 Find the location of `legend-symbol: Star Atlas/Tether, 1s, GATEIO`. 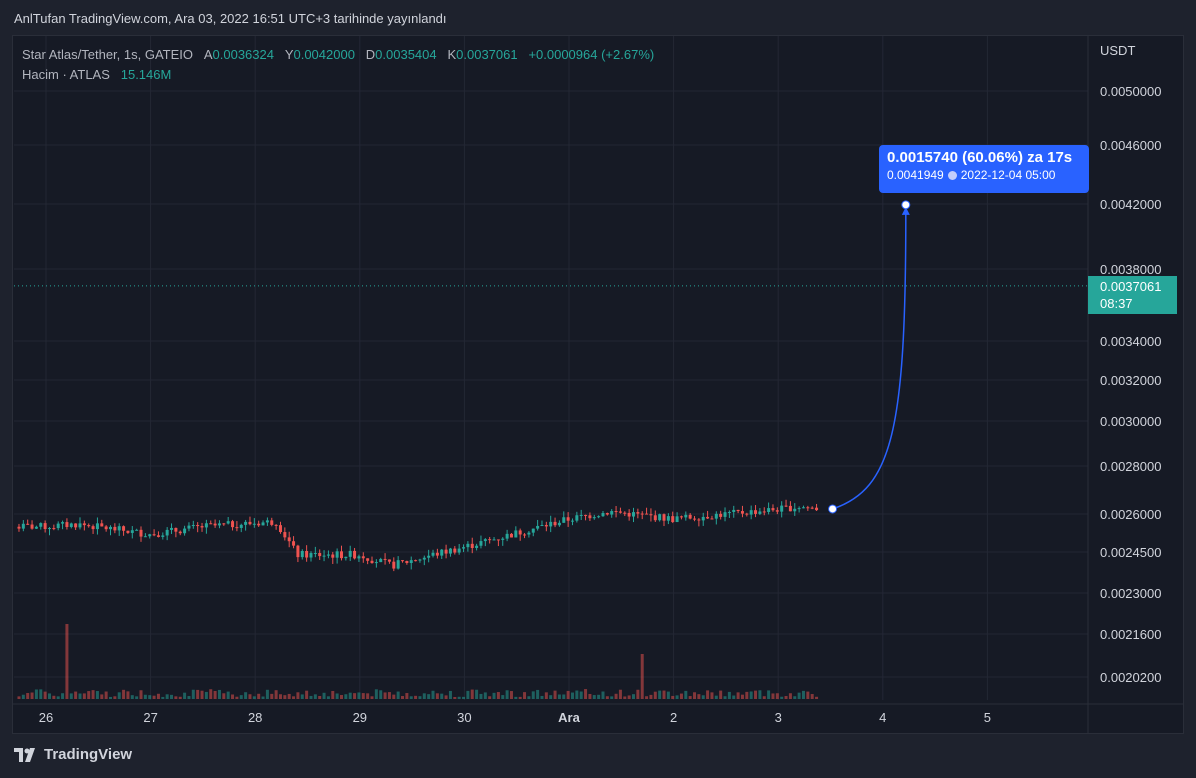

legend-symbol: Star Atlas/Tether, 1s, GATEIO is located at coordinates (107, 54).